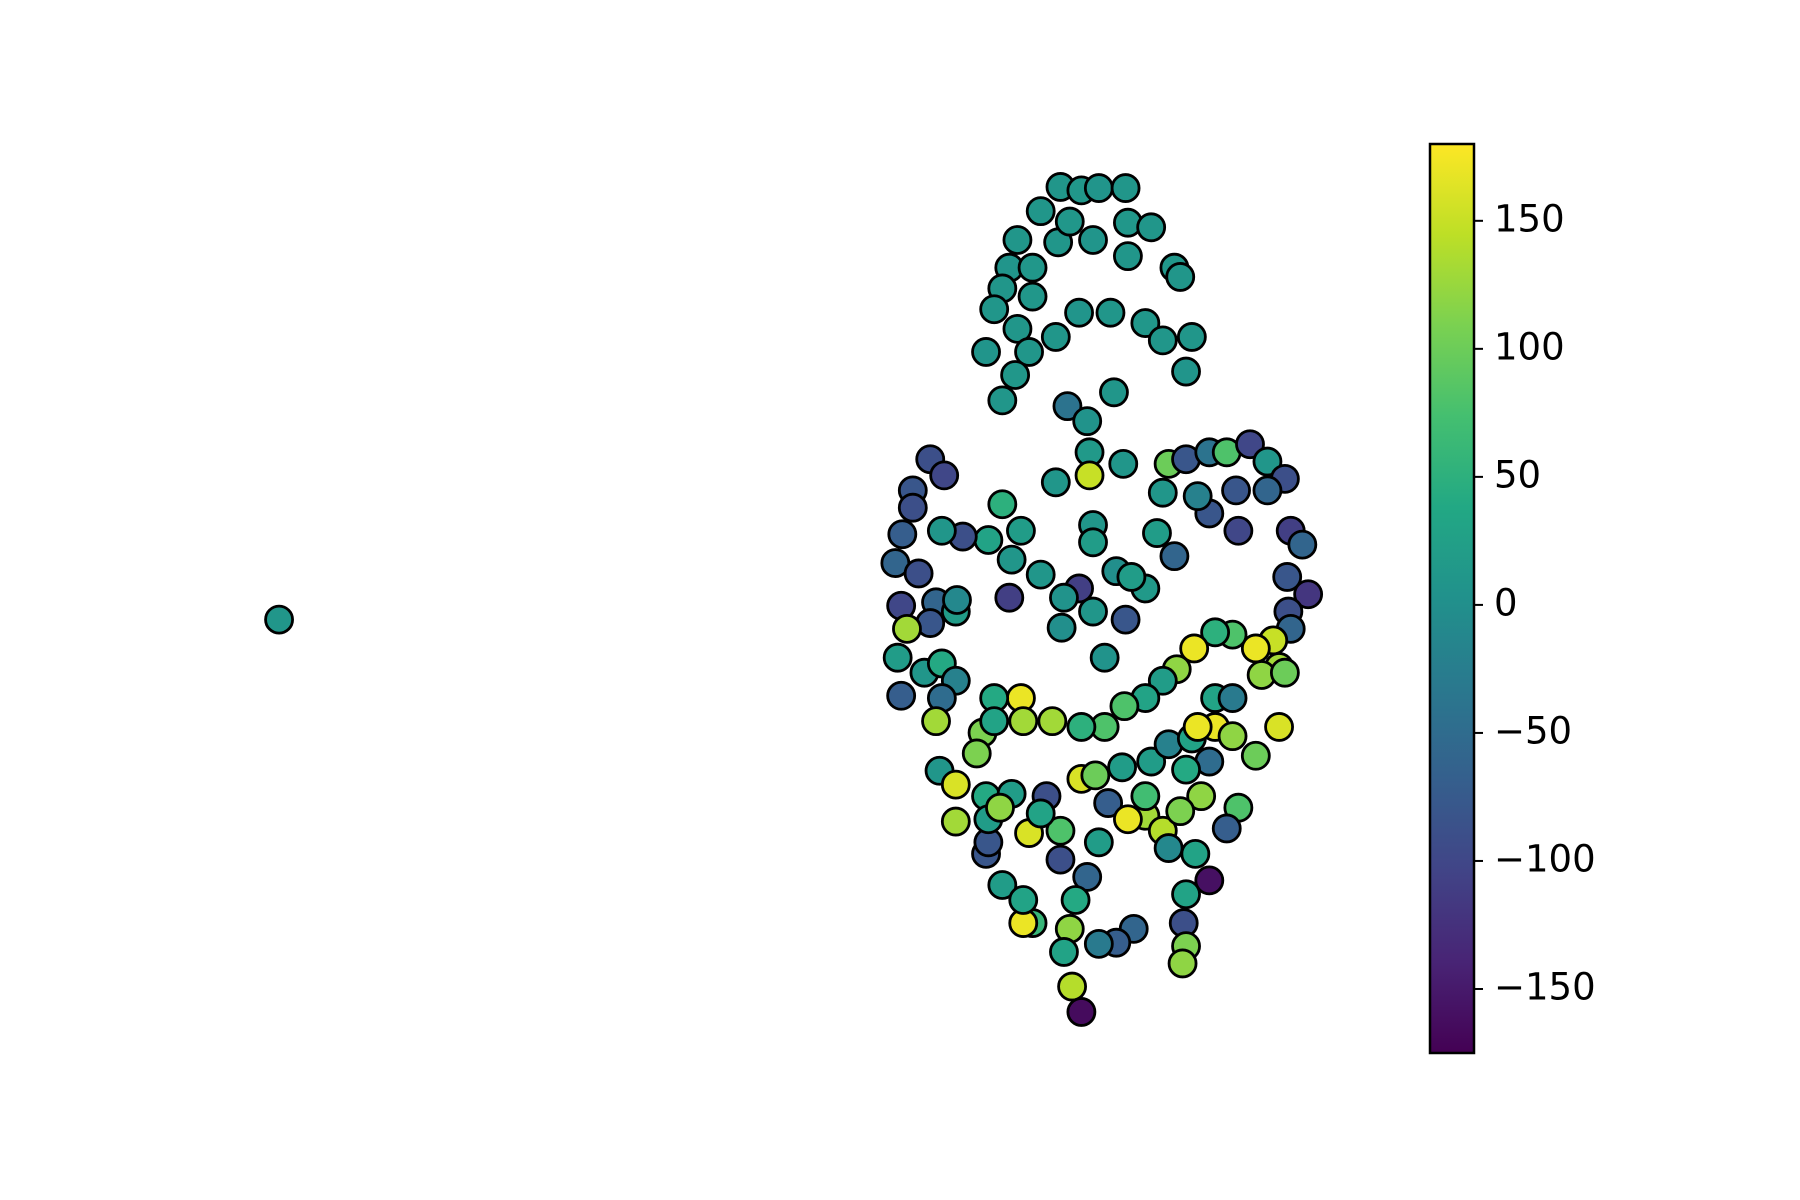 The image size is (1800, 1200). Describe the element at coordinates (1533, 730) in the screenshot. I see `colorbar-tick-label: −50` at that location.